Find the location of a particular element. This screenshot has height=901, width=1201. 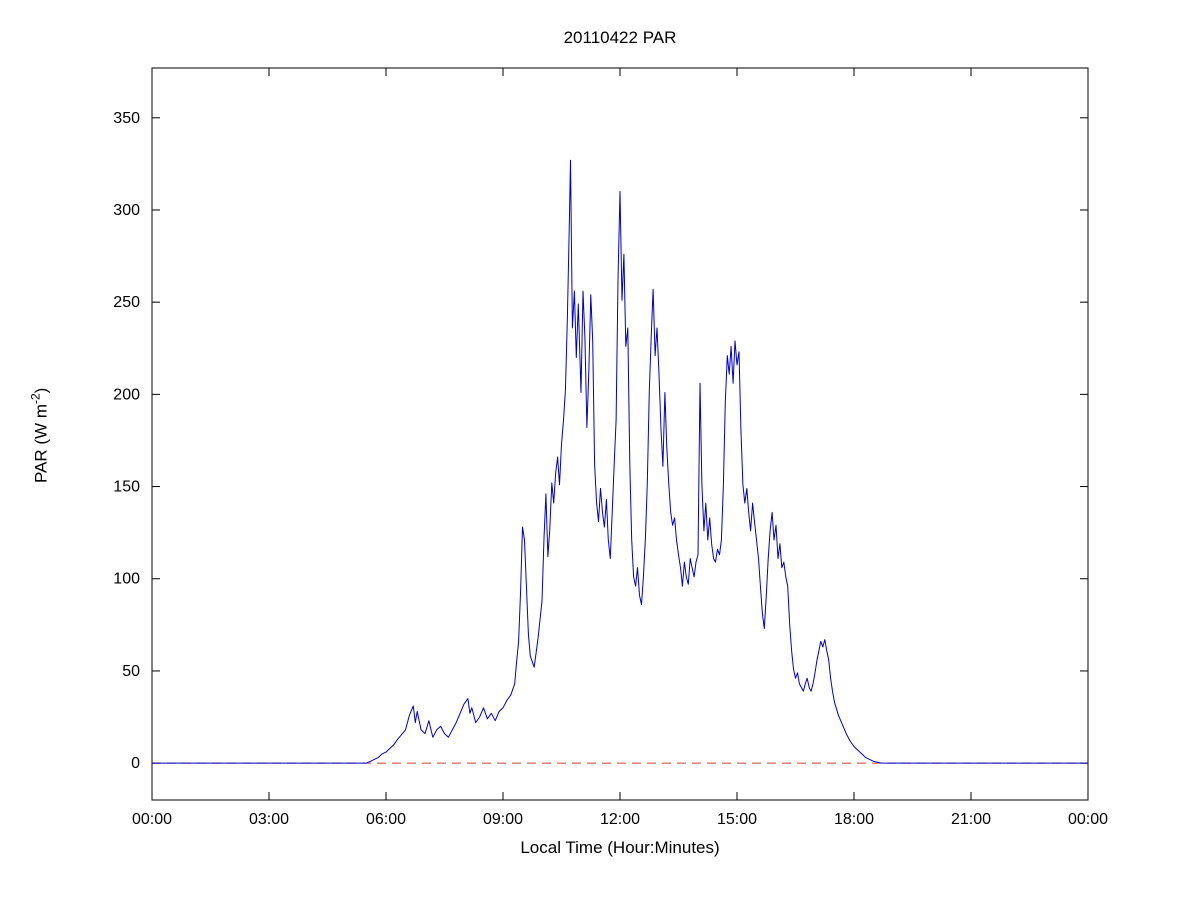

x-axis-label: Local Time (Hour:Minutes) is located at coordinates (620, 847).